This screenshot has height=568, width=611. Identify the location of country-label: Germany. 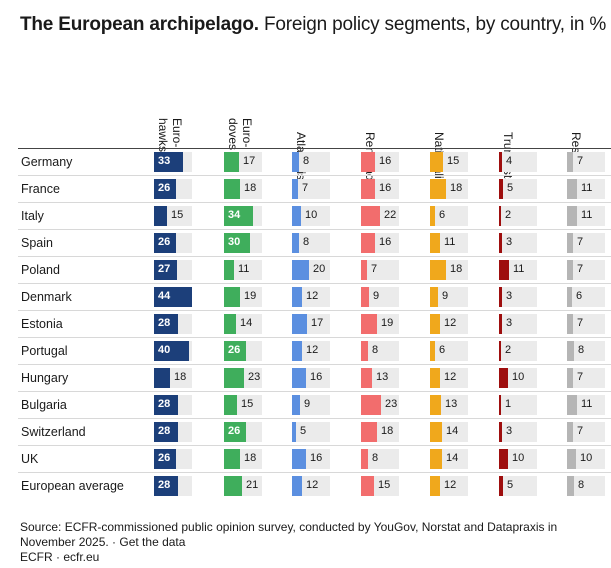
(47, 162).